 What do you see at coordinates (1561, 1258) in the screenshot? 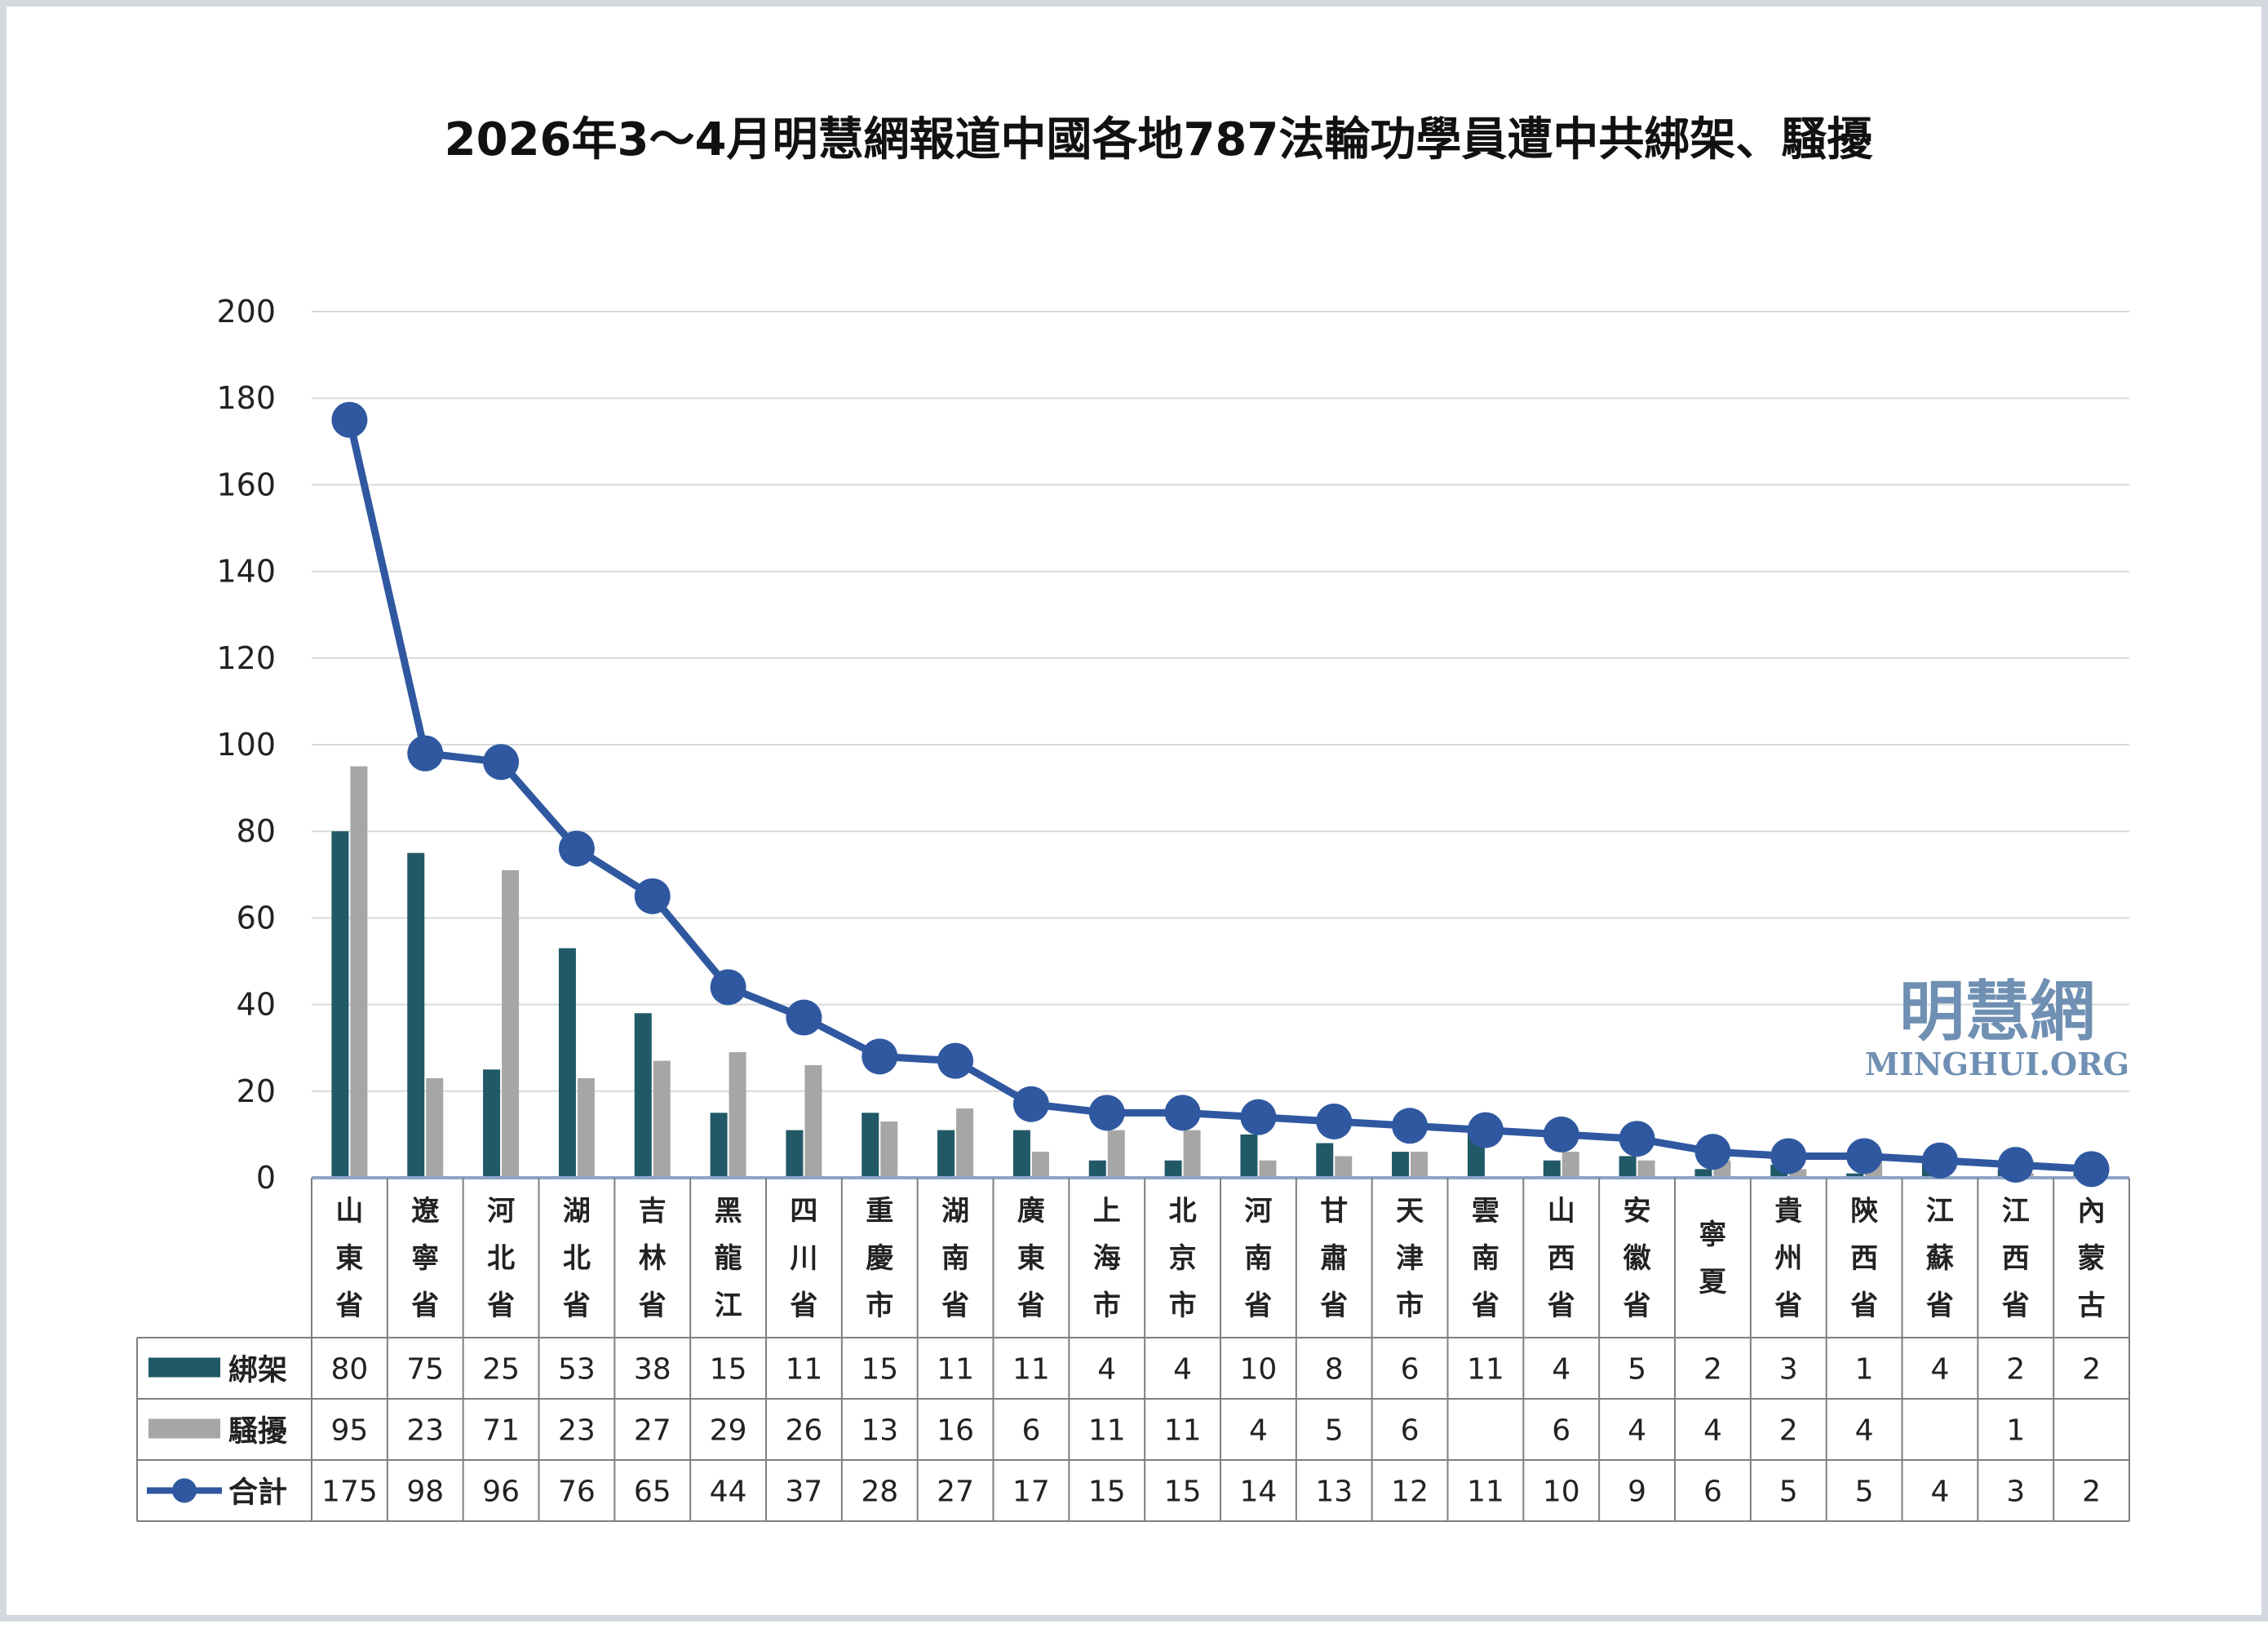
I see `category-label: 山西省` at bounding box center [1561, 1258].